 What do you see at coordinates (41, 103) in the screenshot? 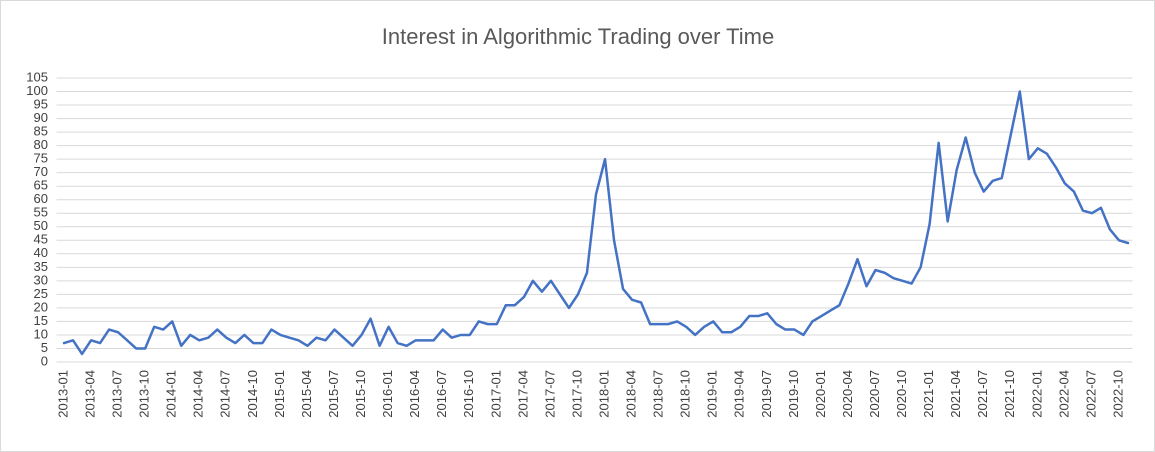
I see `y-tick-label: 95` at bounding box center [41, 103].